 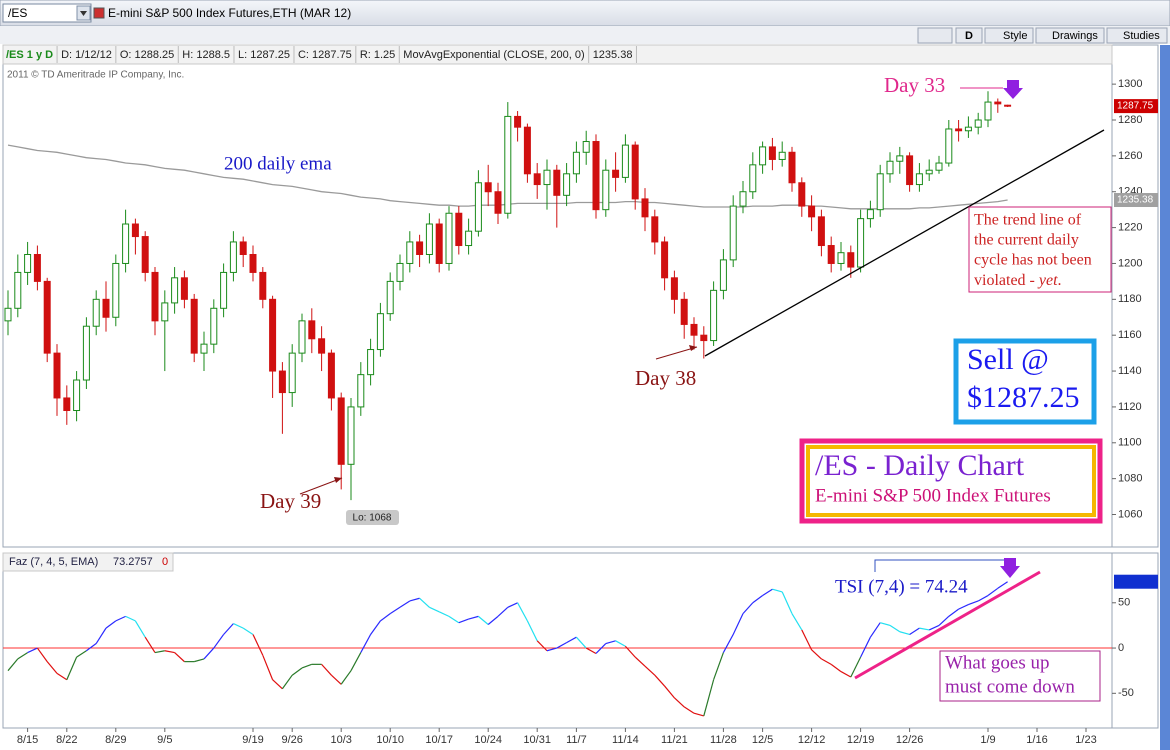 What do you see at coordinates (47, 13) in the screenshot?
I see `symbol-box` at bounding box center [47, 13].